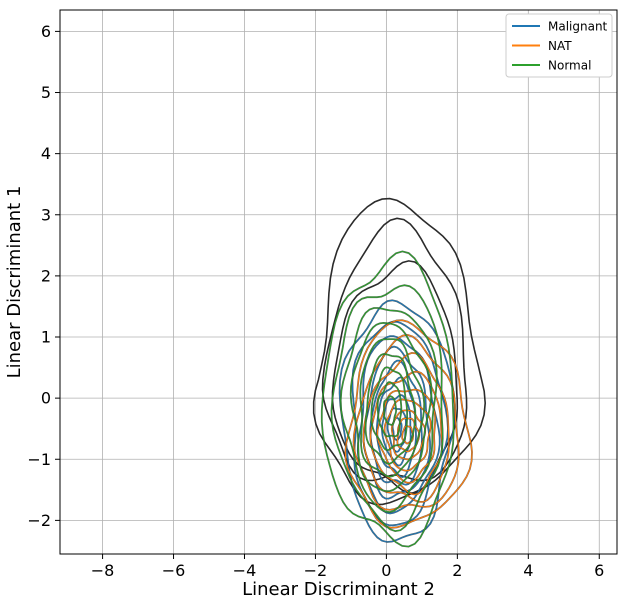  Describe the element at coordinates (316, 570) in the screenshot. I see `x-tick-label: −2` at that location.